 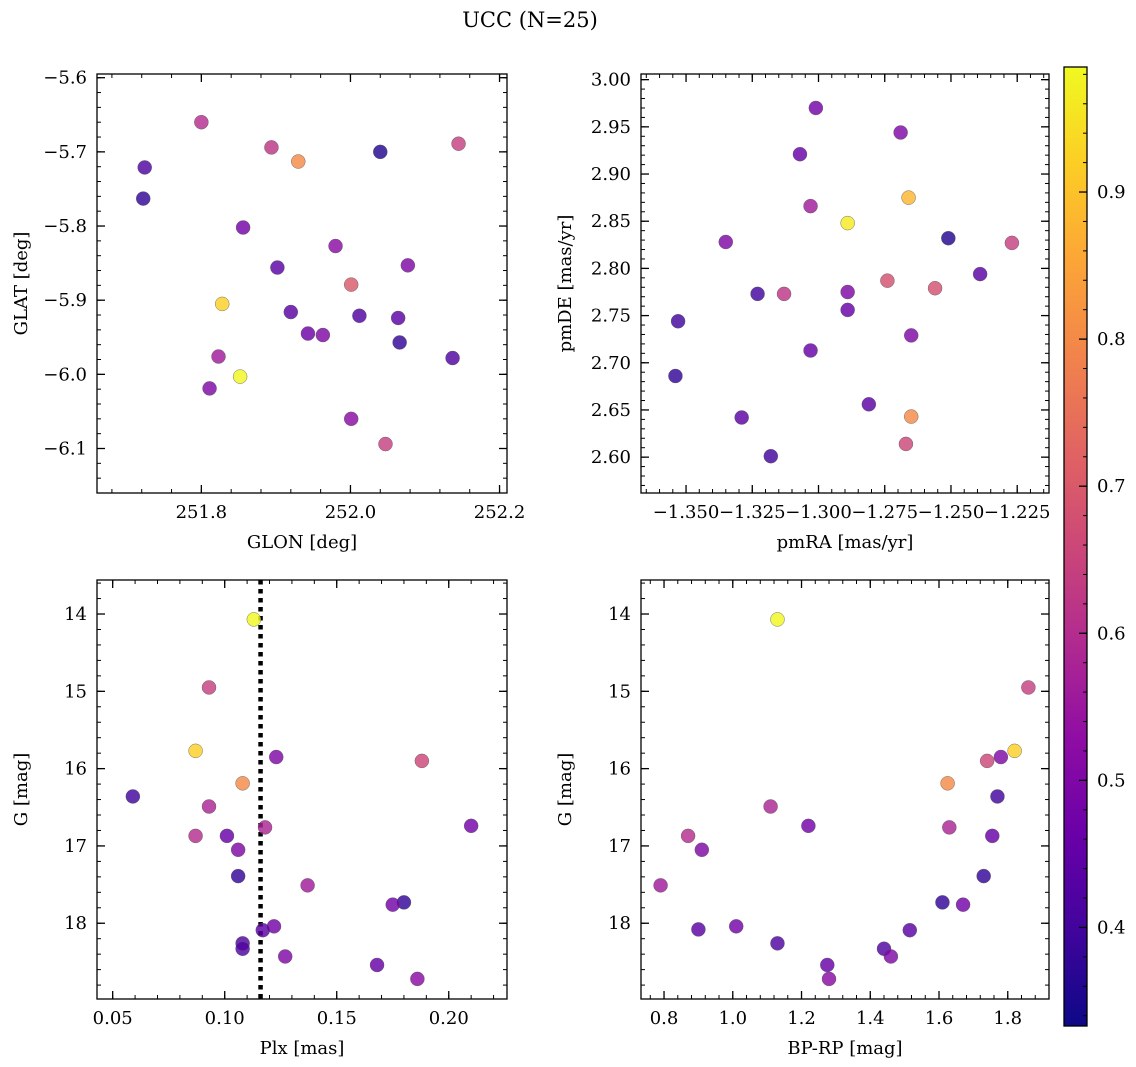 I want to click on x-tick-label: −1.325, so click(x=752, y=512).